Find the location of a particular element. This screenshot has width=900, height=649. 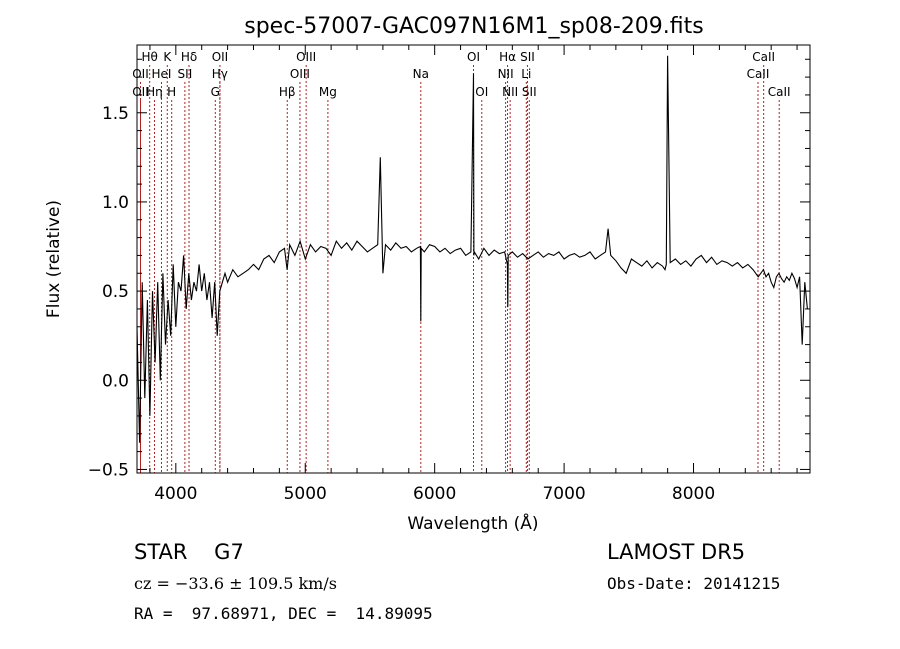

line-label: Li is located at coordinates (526, 74).